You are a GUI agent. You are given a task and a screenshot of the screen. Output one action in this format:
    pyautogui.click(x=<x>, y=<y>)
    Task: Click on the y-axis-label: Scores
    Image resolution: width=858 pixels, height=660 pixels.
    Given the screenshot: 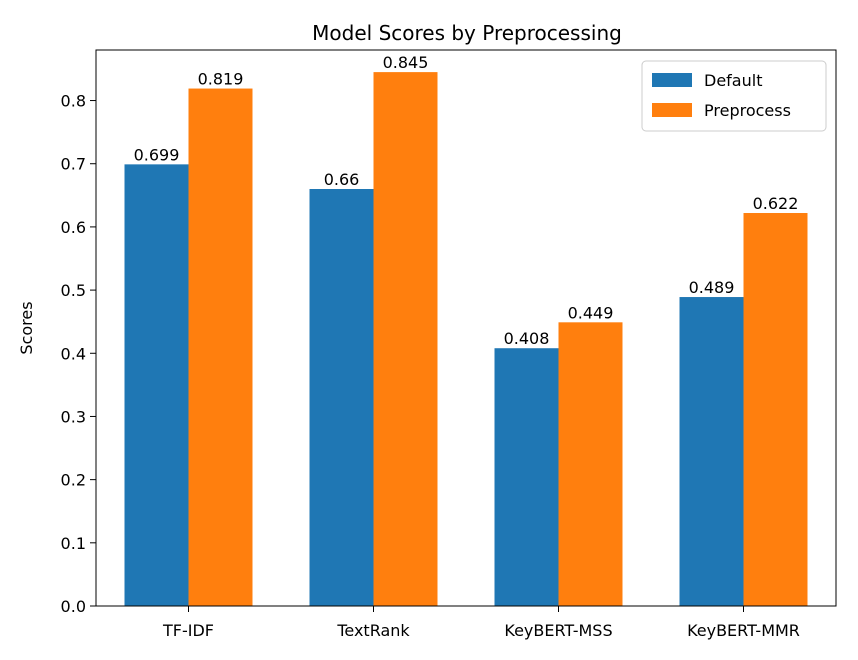 What is the action you would take?
    pyautogui.click(x=26, y=327)
    